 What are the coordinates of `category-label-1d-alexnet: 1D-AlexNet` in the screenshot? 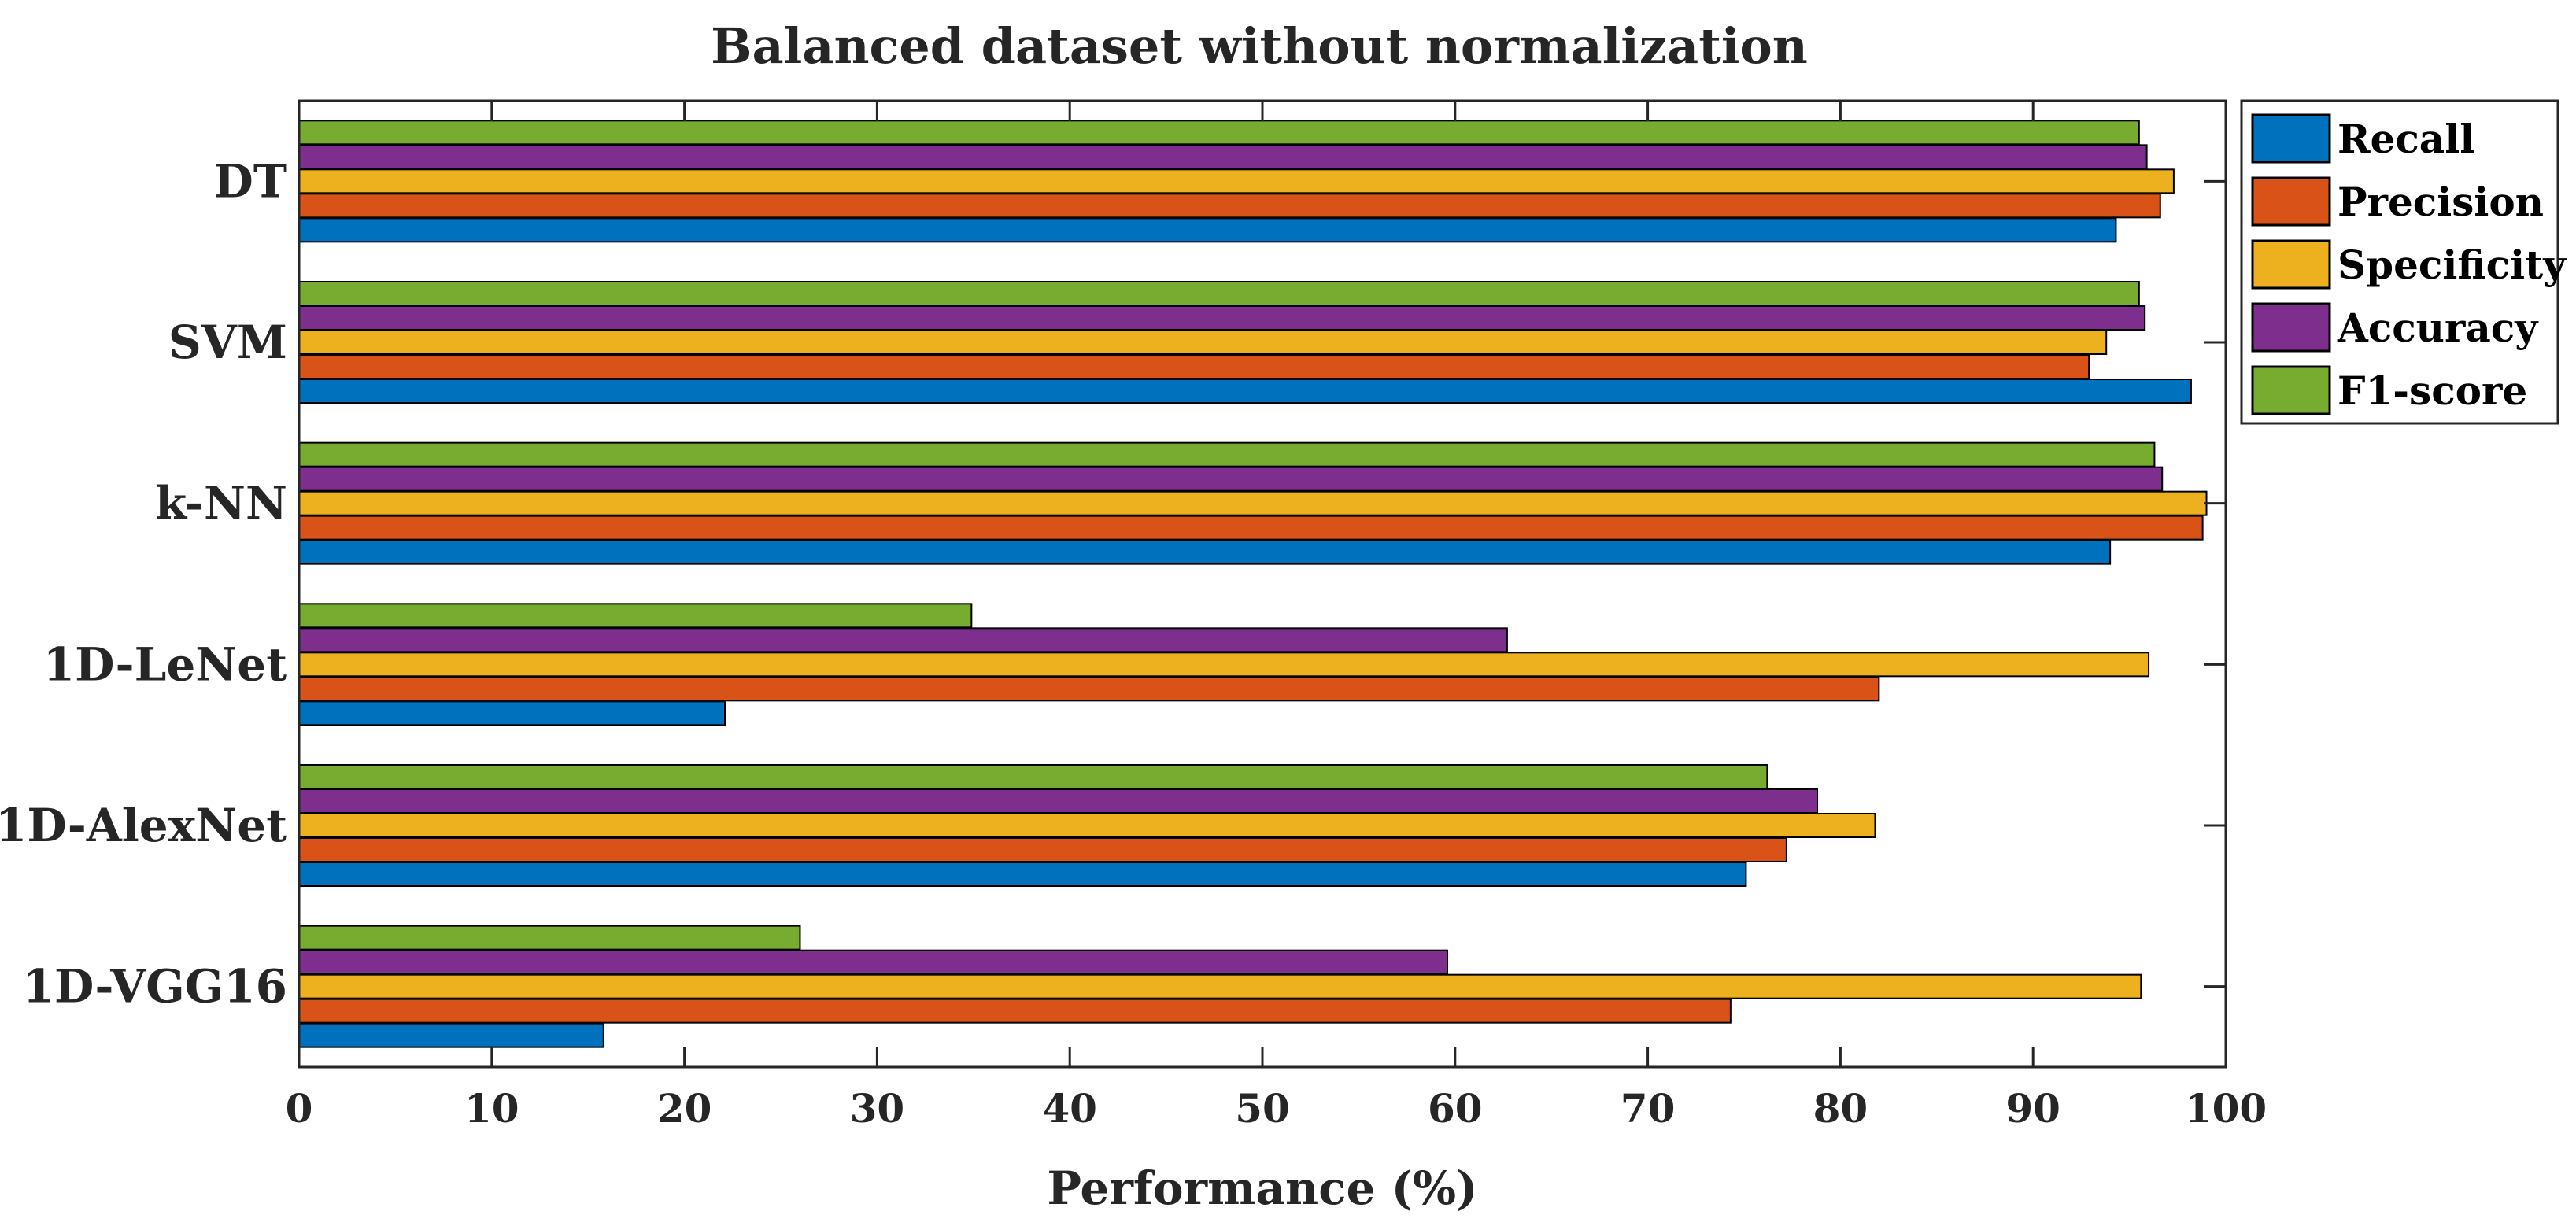 It's located at (143, 825).